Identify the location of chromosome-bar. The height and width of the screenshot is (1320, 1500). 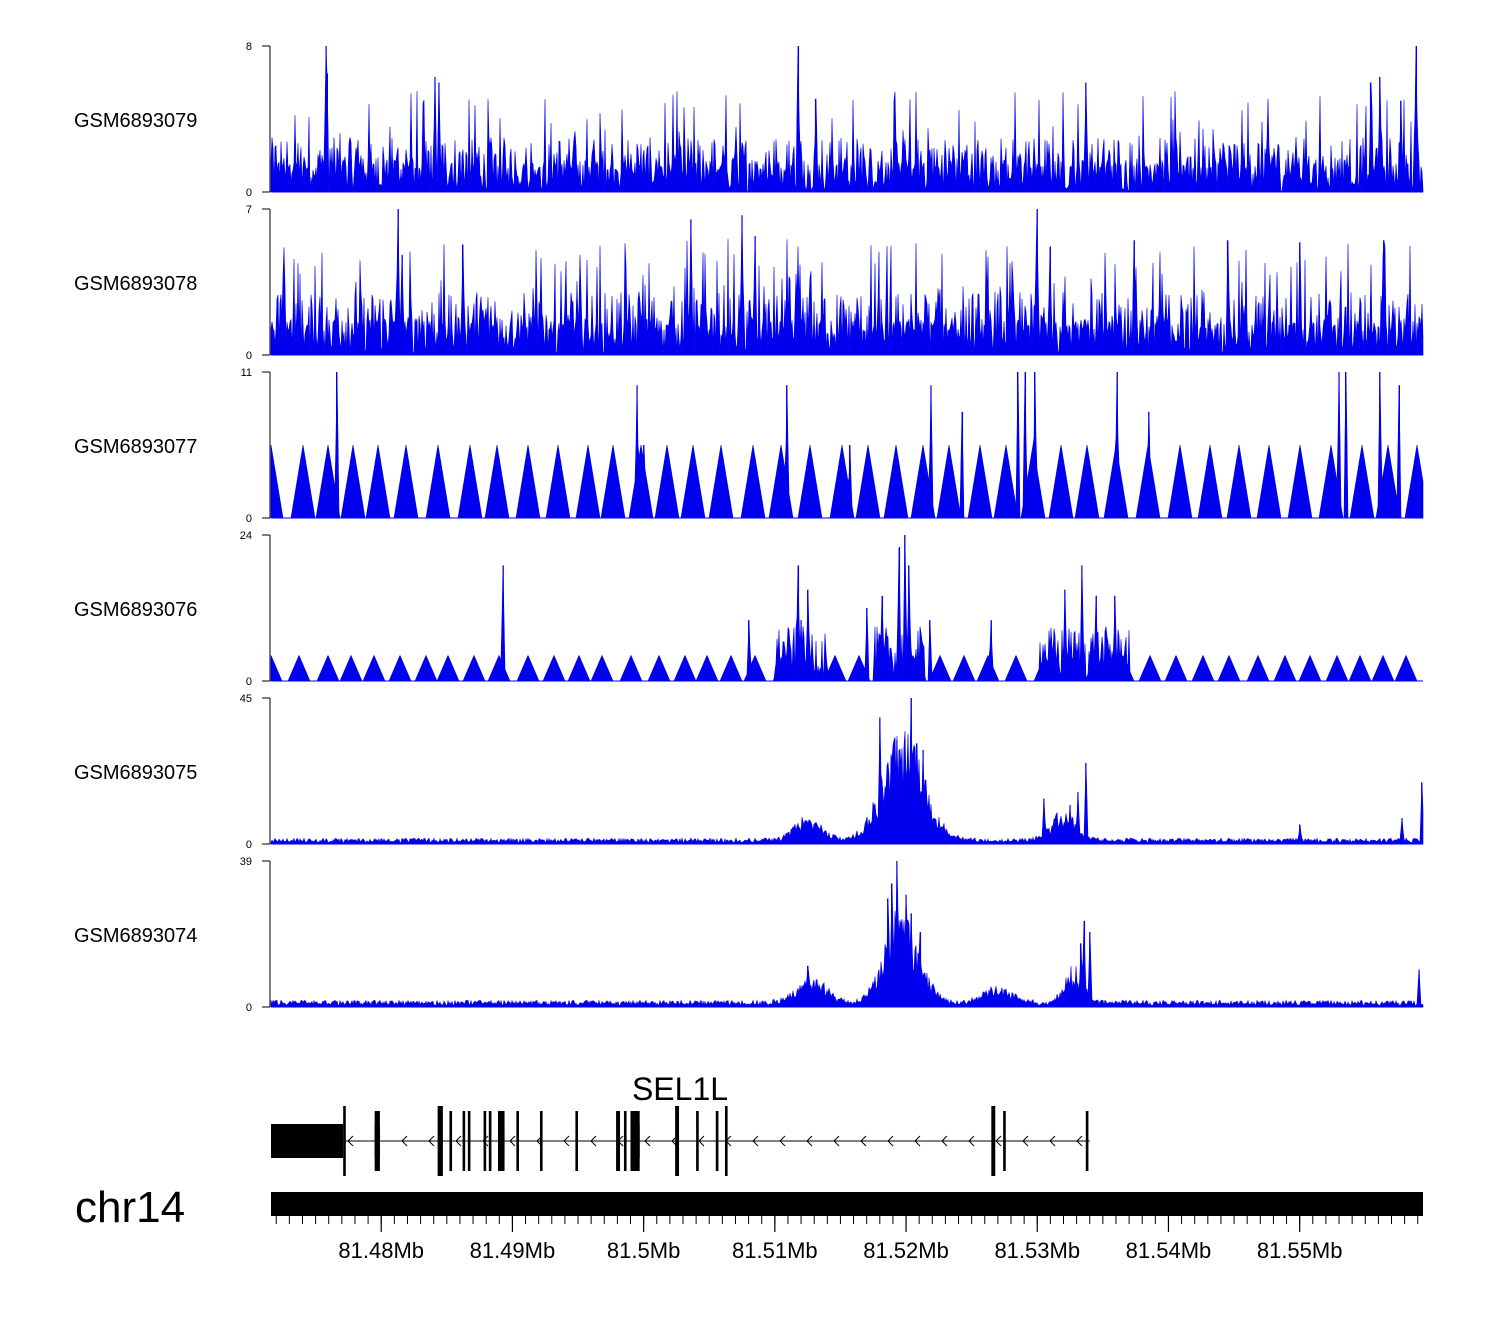
(847, 1204).